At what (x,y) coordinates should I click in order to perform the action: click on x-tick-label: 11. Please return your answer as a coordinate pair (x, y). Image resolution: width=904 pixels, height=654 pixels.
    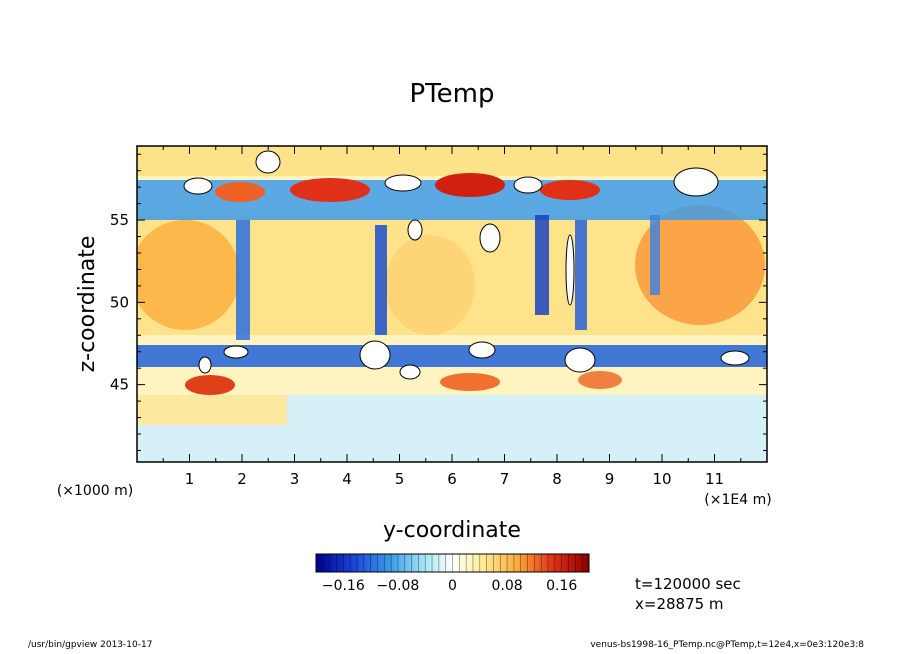
    Looking at the image, I should click on (714, 479).